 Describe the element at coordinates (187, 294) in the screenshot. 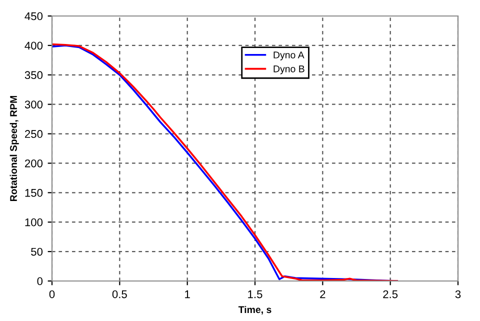

I see `x-tick-label: 1` at that location.